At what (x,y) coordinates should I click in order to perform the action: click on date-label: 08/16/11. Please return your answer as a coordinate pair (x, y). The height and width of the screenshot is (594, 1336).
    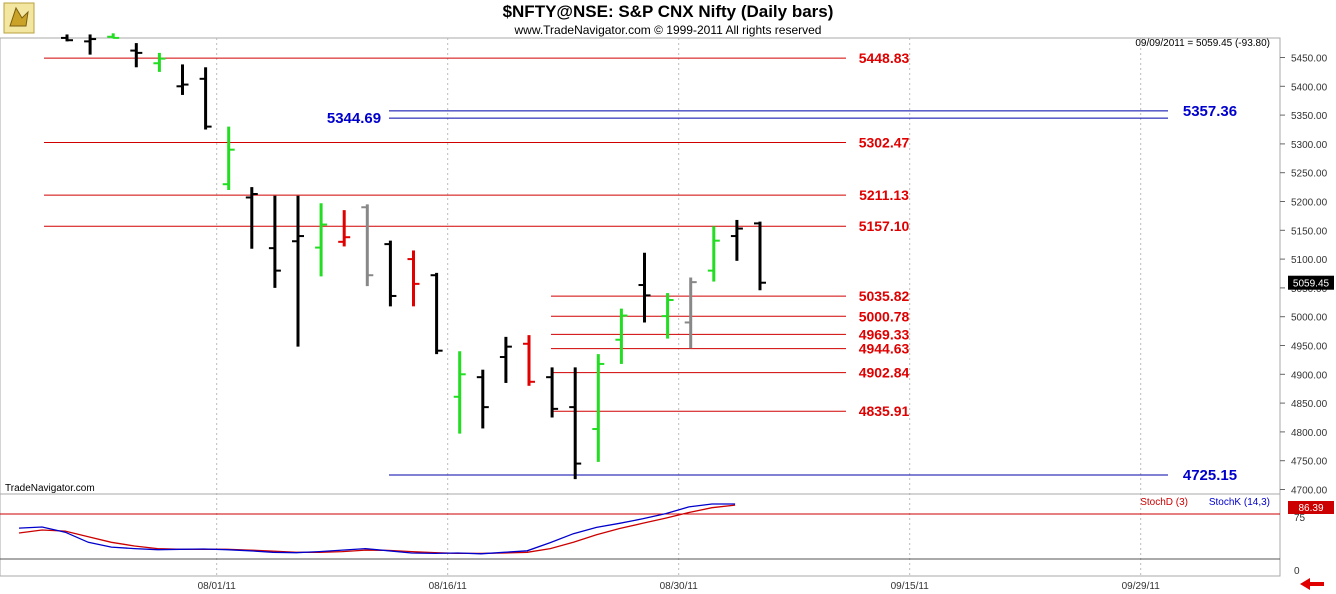
    Looking at the image, I should click on (448, 586).